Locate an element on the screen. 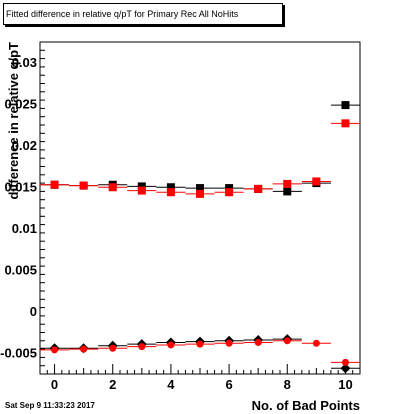 The image size is (400, 414). x-tick-label: 10 is located at coordinates (345, 384).